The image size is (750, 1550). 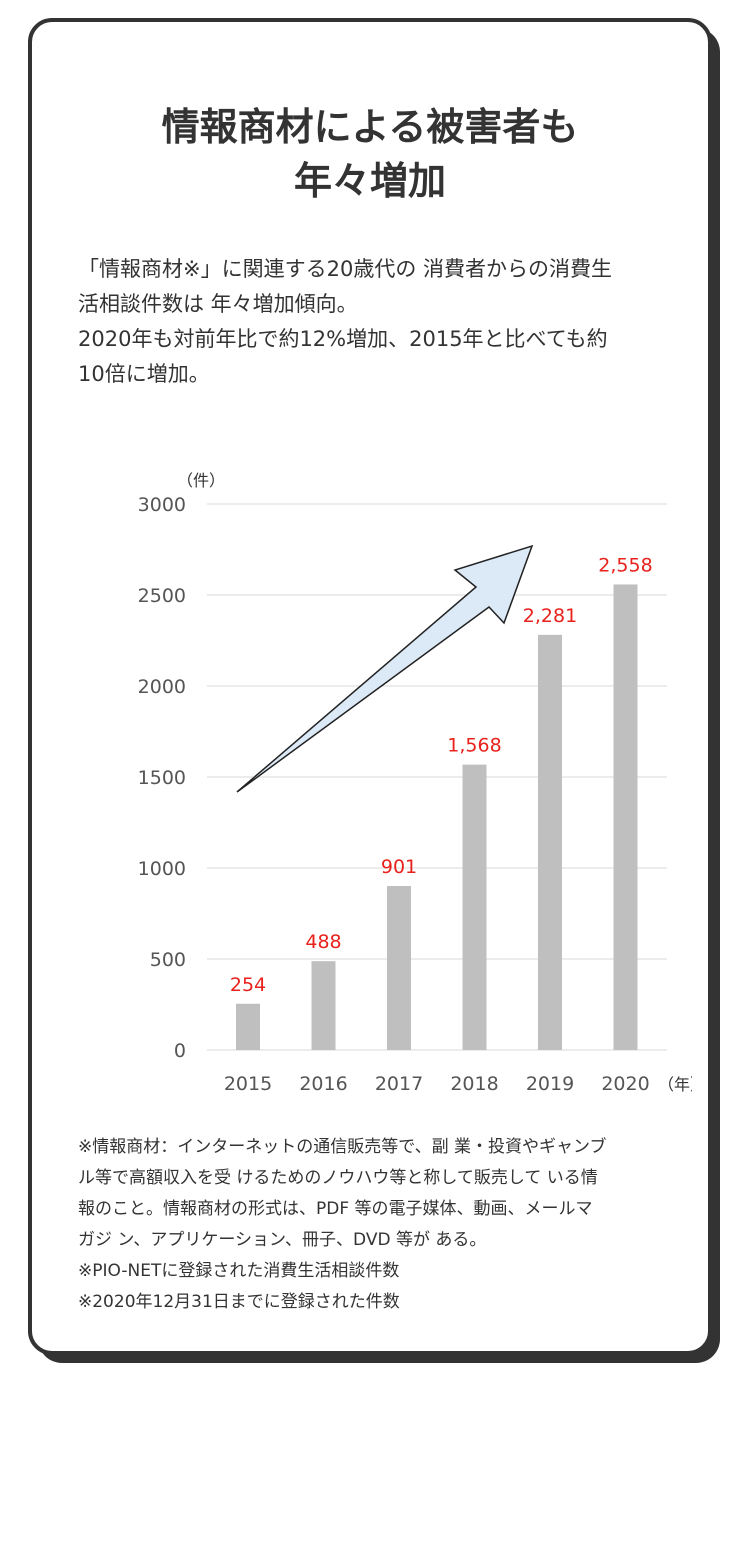 What do you see at coordinates (369, 181) in the screenshot?
I see `title-line-2: 年々増加` at bounding box center [369, 181].